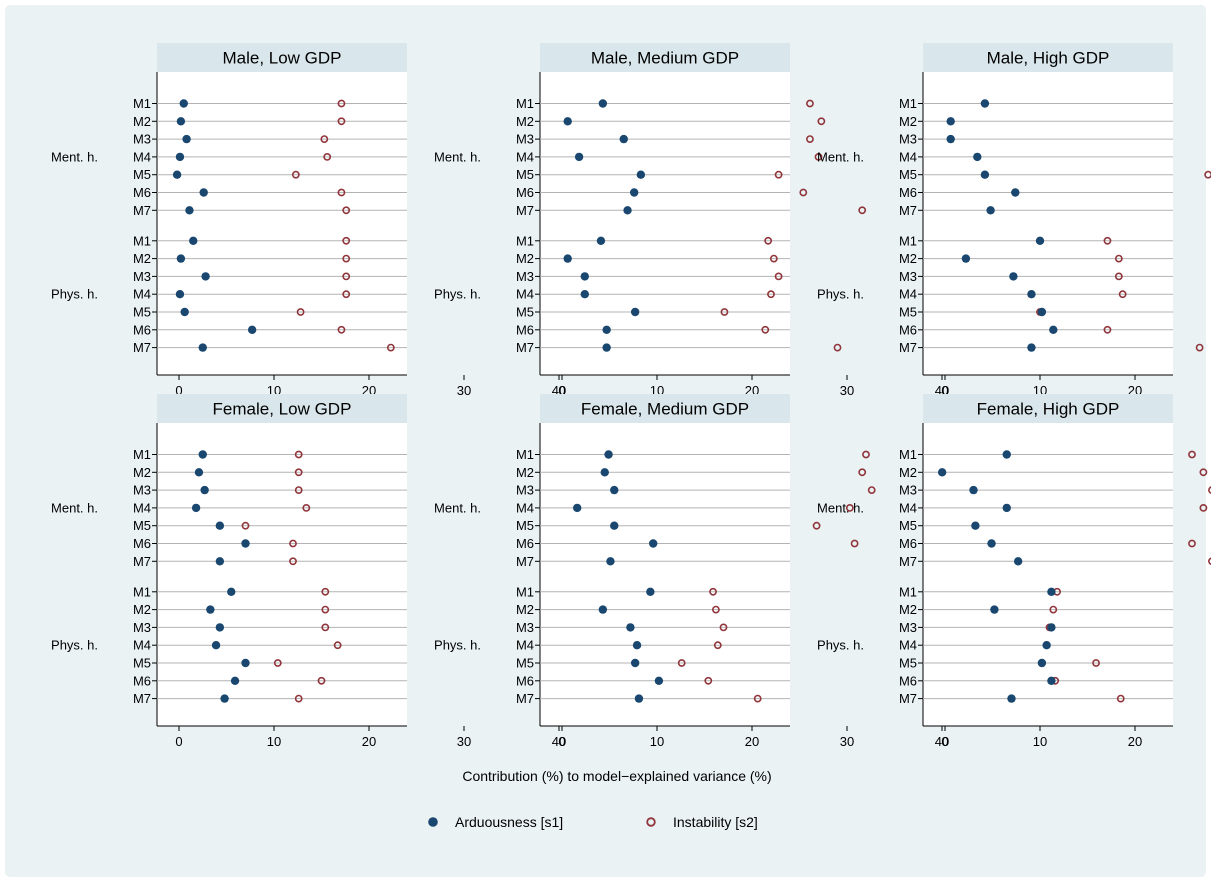  Describe the element at coordinates (847, 390) in the screenshot. I see `x-tick-label: 30` at that location.